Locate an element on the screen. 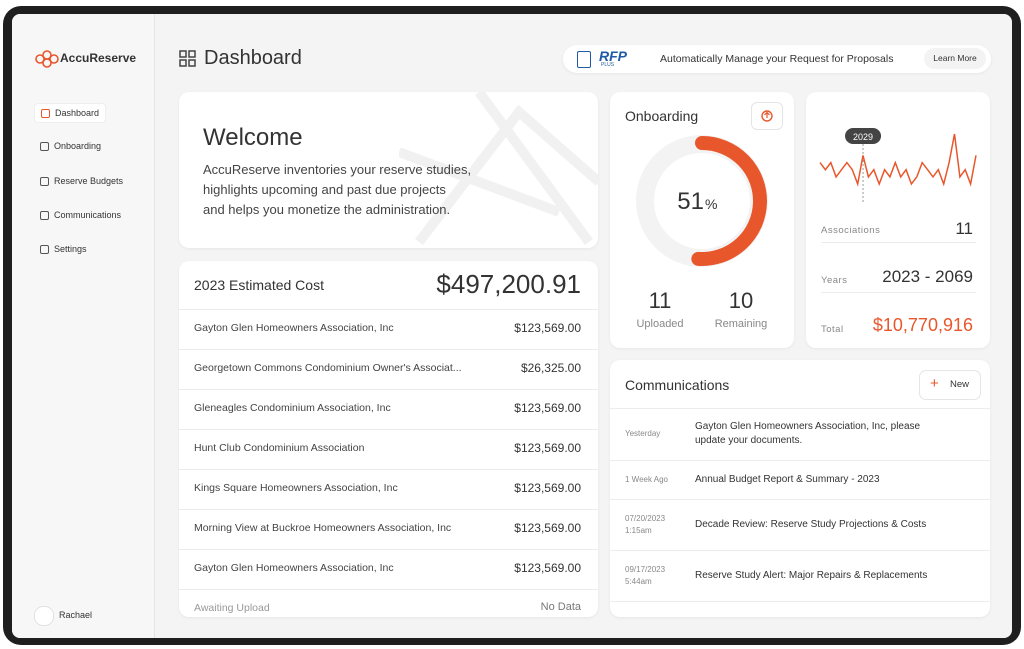 The image size is (1024, 649). nav-item: Onboarding is located at coordinates (70, 146).